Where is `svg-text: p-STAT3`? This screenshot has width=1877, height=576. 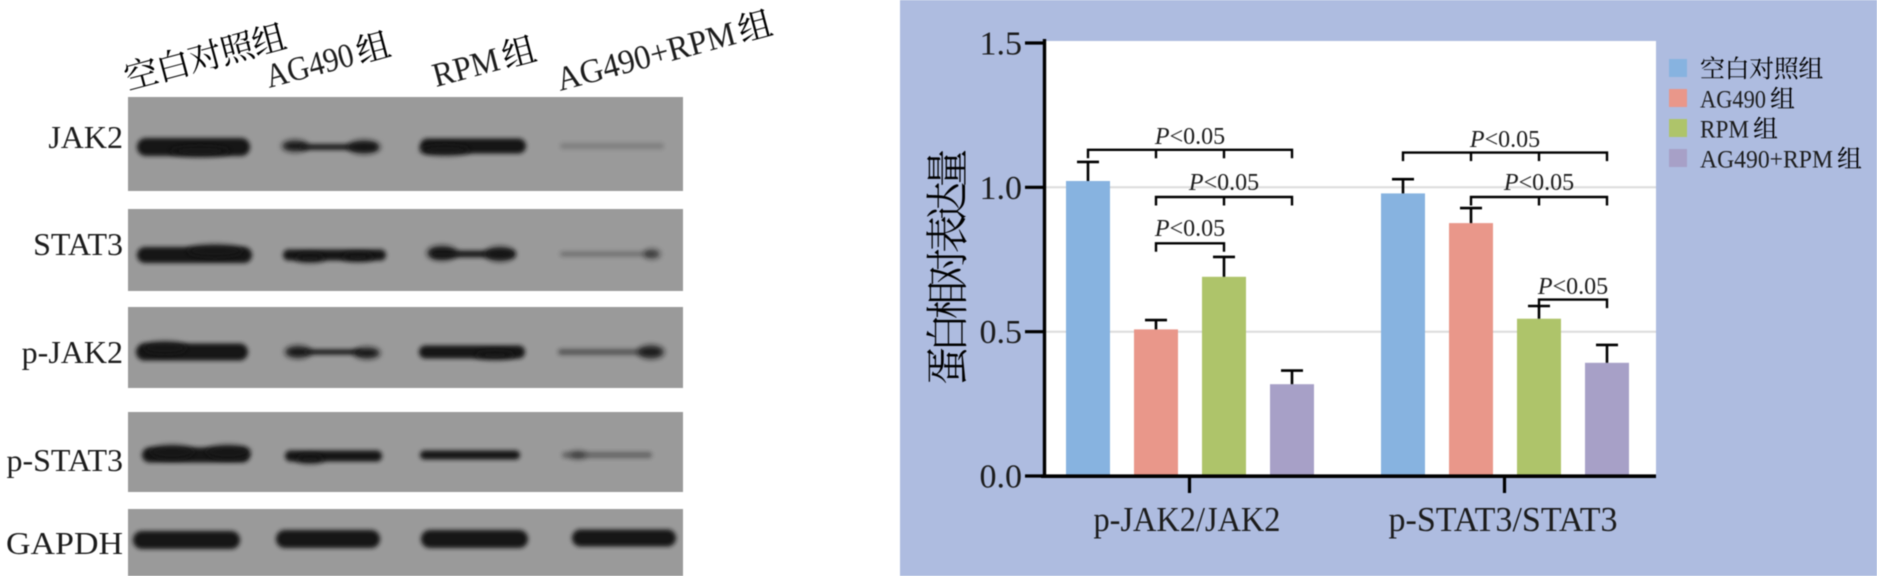
svg-text: p-STAT3 is located at coordinates (64, 460).